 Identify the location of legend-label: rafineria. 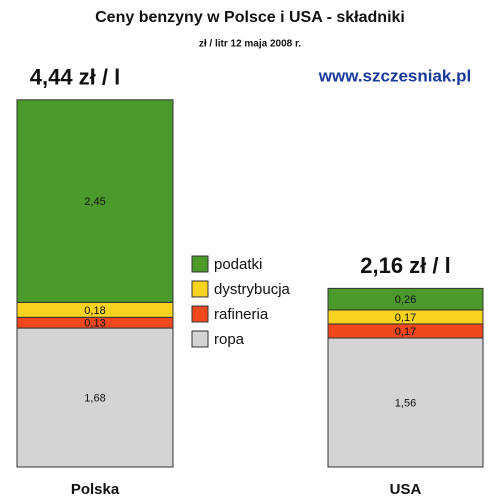
(241, 314).